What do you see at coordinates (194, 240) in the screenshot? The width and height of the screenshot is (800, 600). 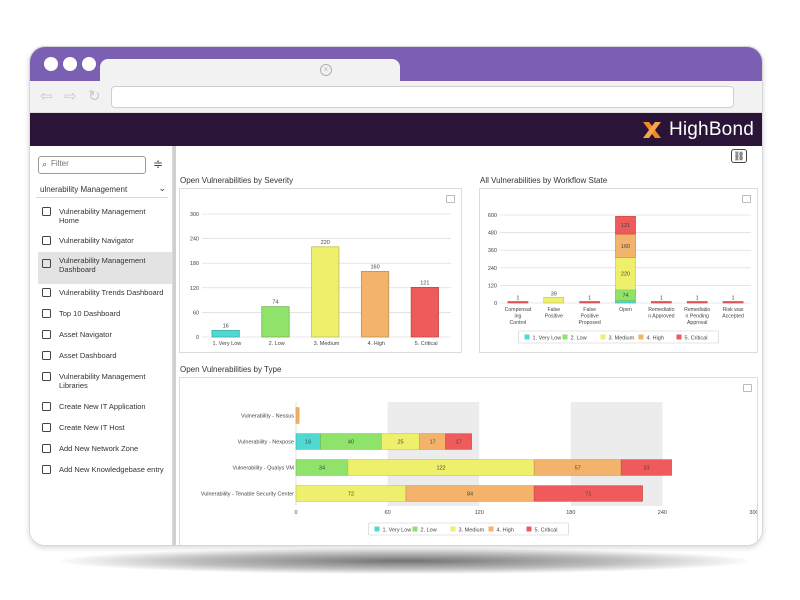 I see `y-tick-label: 240` at bounding box center [194, 240].